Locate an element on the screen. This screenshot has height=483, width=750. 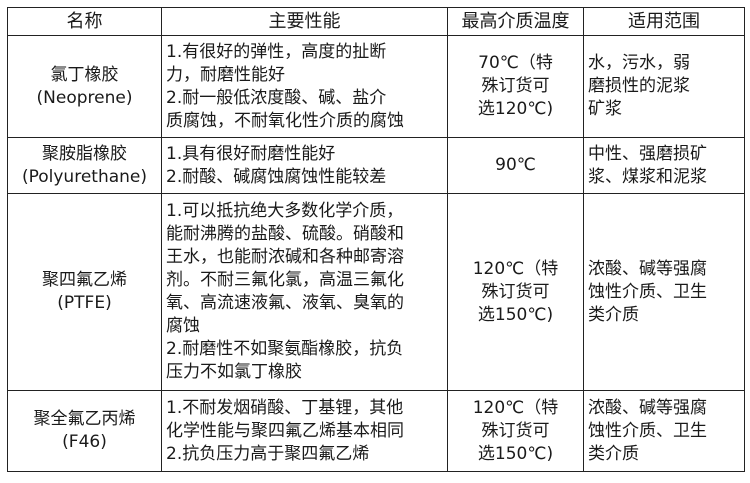
cell-application: 中性、强磨损矿 浆、煤浆和泥浆 is located at coordinates (664, 165).